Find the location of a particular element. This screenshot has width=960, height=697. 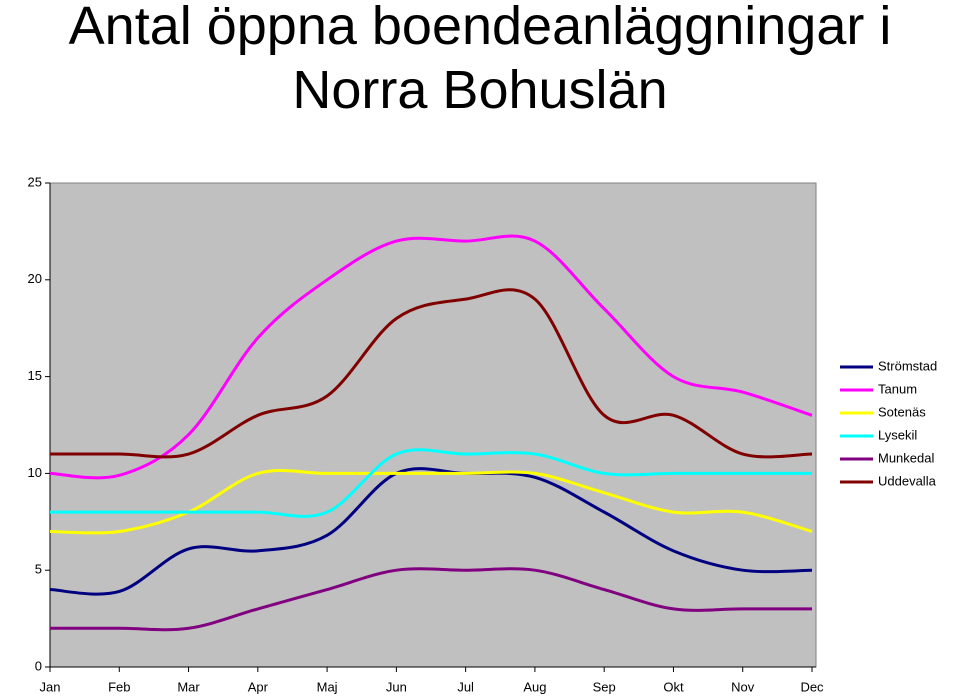

legend-label: Tanum is located at coordinates (897, 388).